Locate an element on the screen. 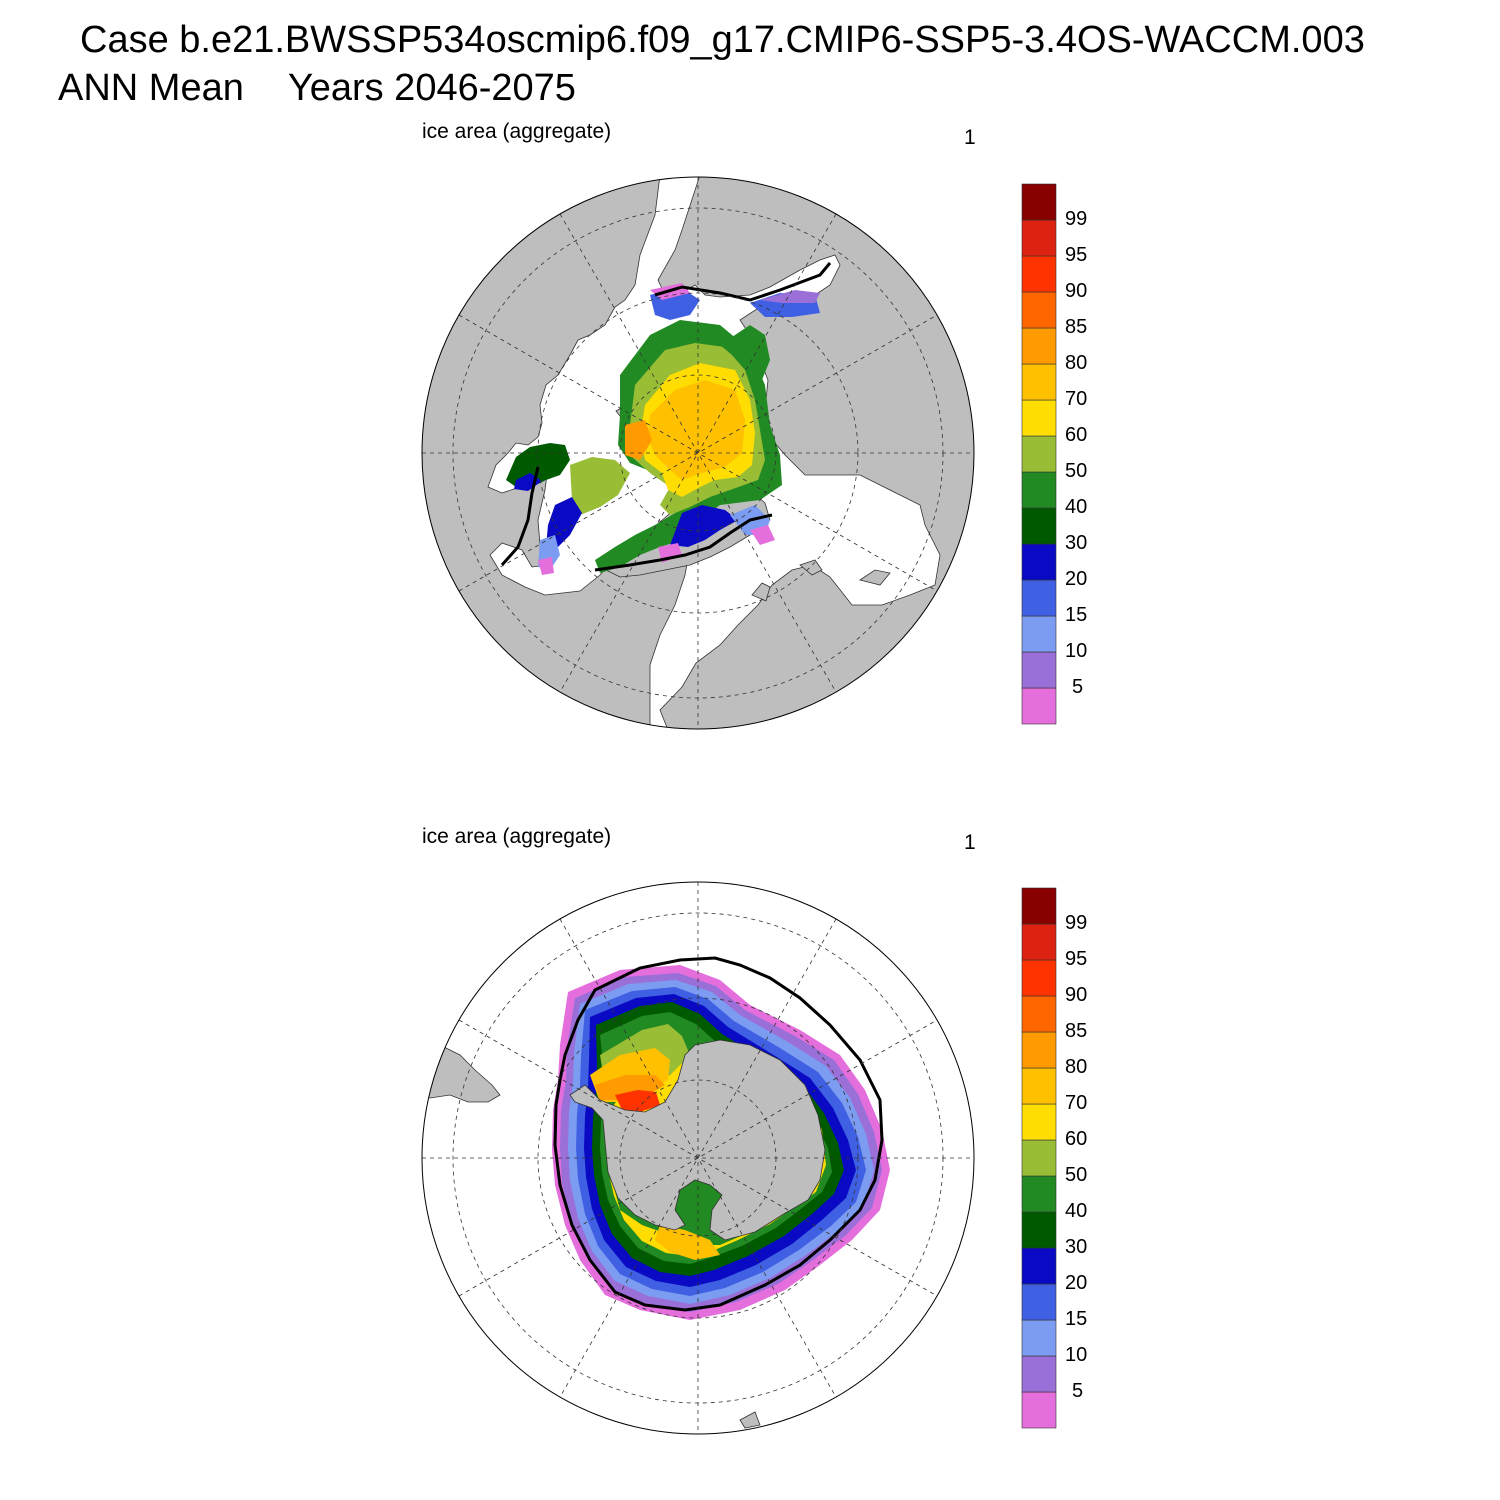  period-subtitle: ANN Mean Years 2046-2075 is located at coordinates (317, 88).